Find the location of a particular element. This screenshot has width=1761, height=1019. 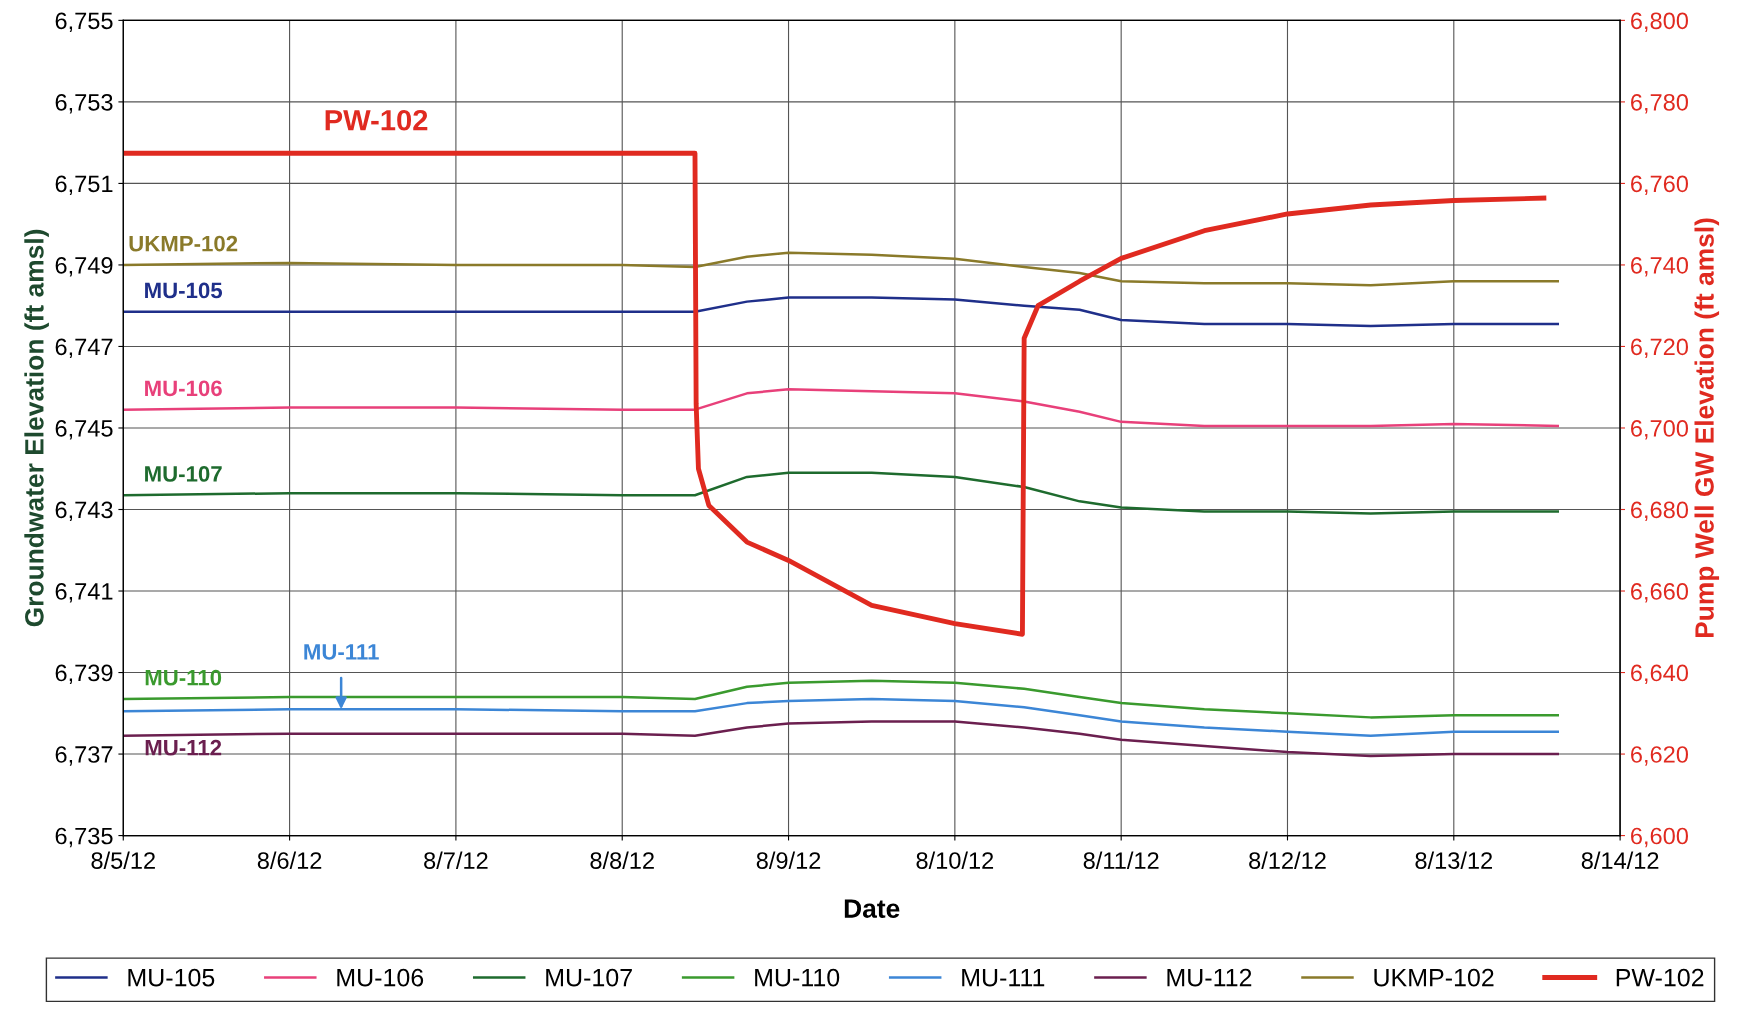

y-tick-label: 6,739 is located at coordinates (84, 674).